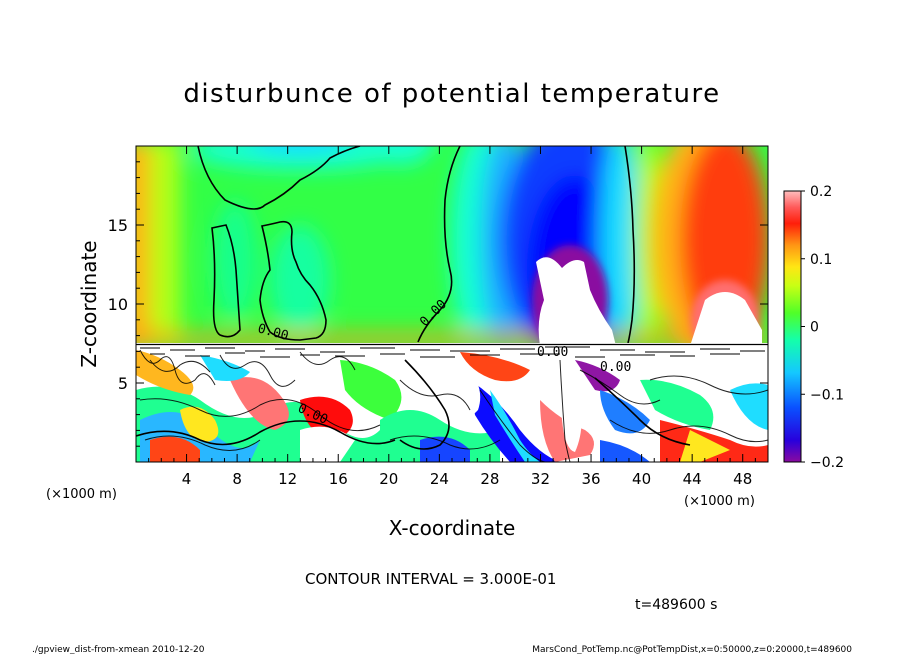 This screenshot has width=904, height=654. Describe the element at coordinates (827, 395) in the screenshot. I see `colorbar-tick-label: −0.1` at that location.